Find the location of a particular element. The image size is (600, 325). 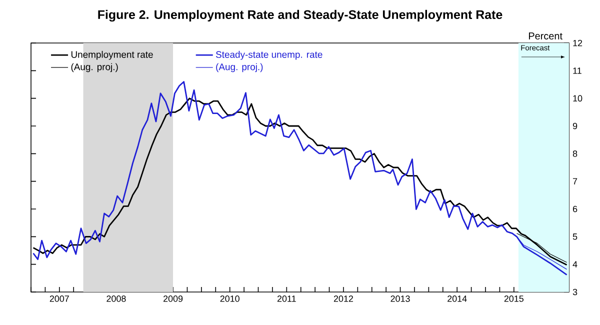

y-tick-label: 8 is located at coordinates (575, 153).